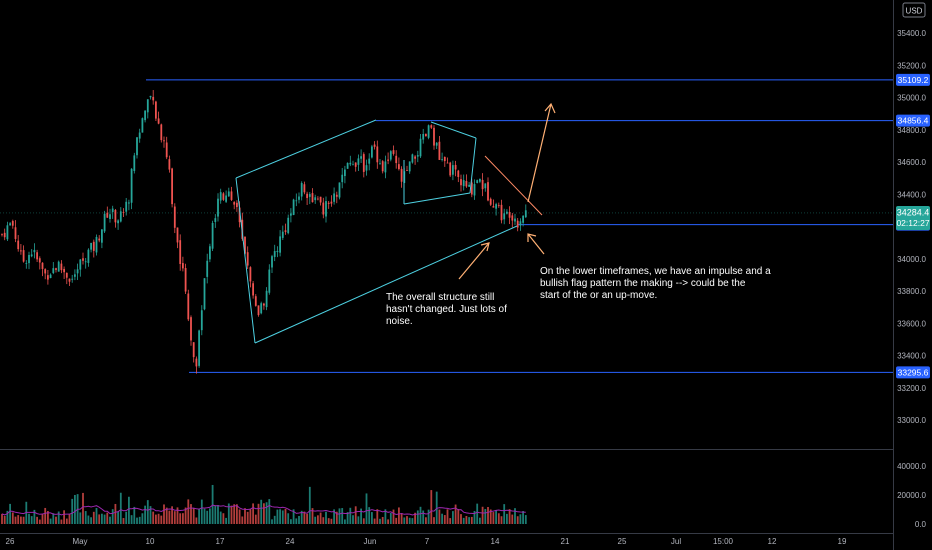 Image resolution: width=932 pixels, height=550 pixels. What do you see at coordinates (539, 153) in the screenshot?
I see `up-move-arrow` at bounding box center [539, 153].